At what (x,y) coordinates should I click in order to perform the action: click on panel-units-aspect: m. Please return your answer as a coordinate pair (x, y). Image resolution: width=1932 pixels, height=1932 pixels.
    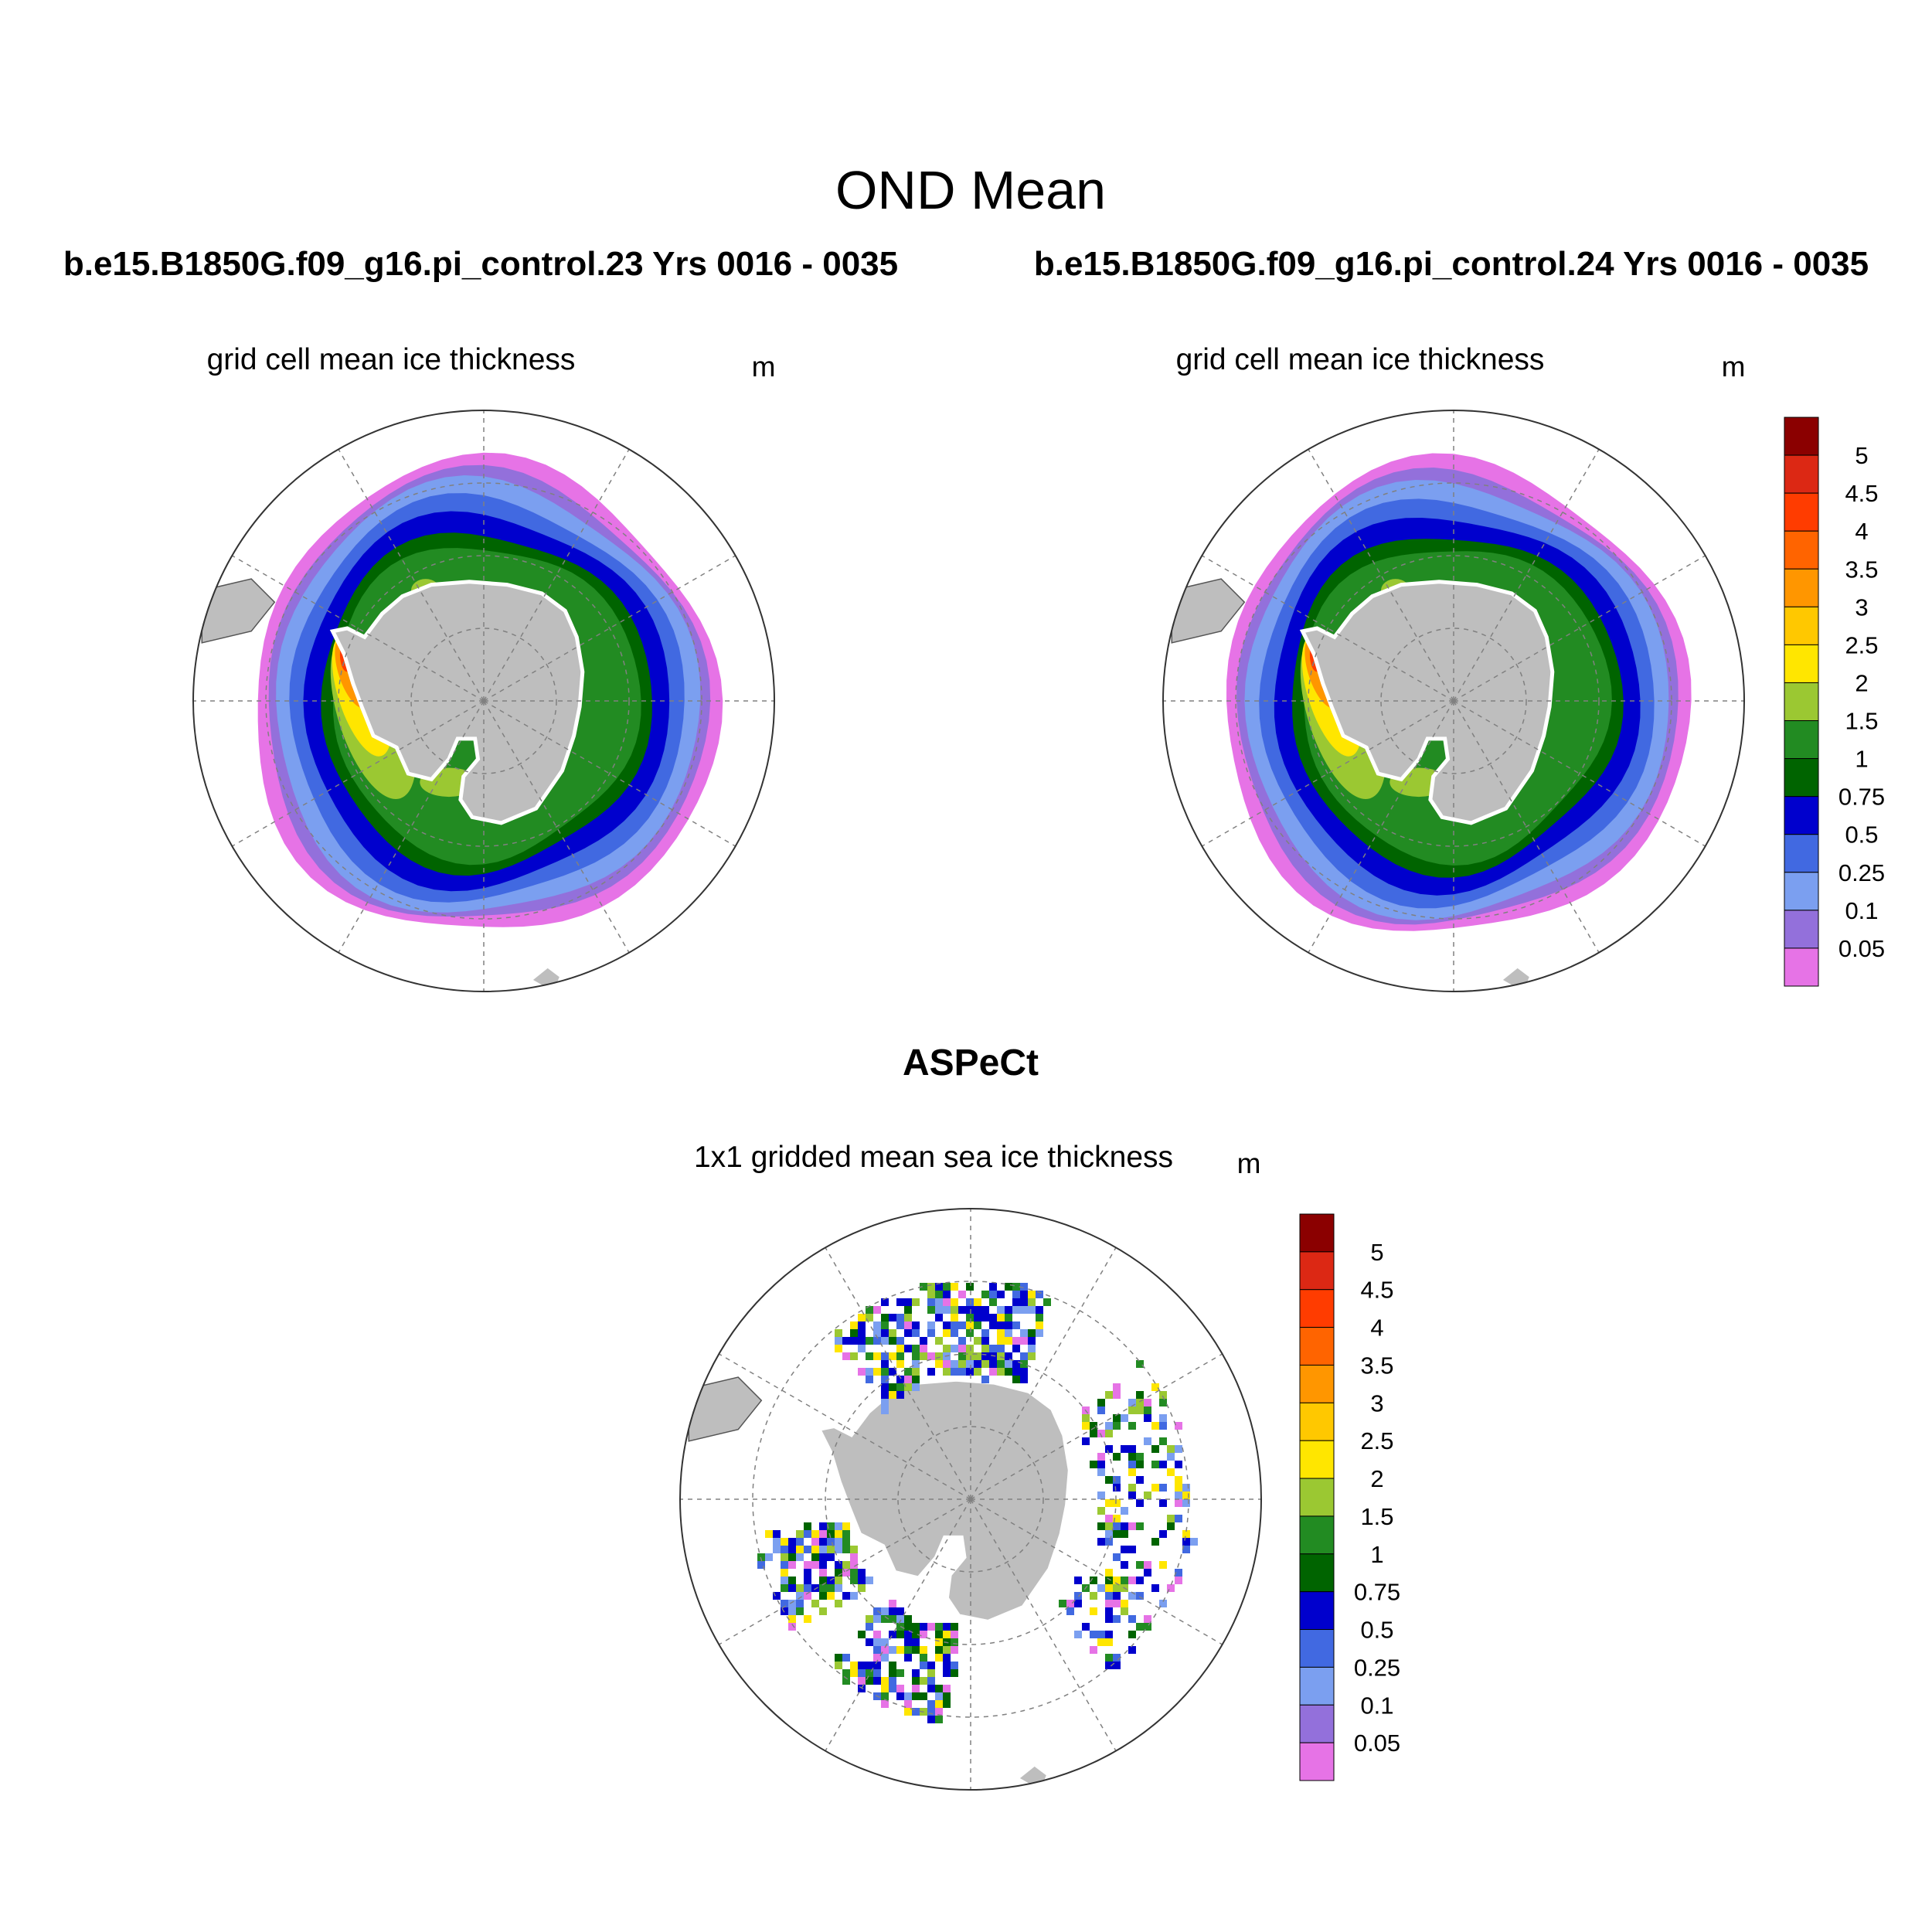
    Looking at the image, I should click on (1249, 1163).